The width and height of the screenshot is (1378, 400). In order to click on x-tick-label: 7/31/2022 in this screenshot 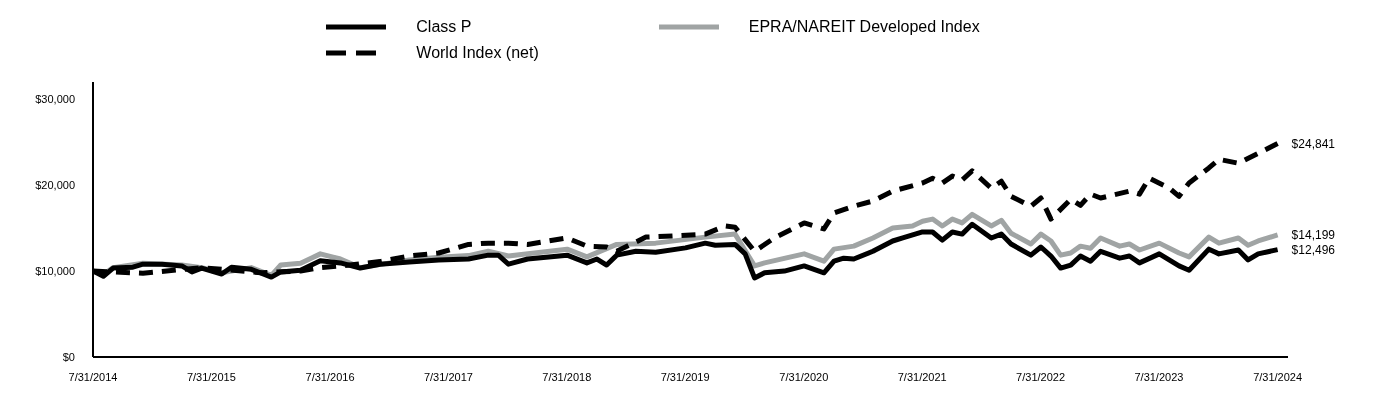, I will do `click(1041, 376)`.